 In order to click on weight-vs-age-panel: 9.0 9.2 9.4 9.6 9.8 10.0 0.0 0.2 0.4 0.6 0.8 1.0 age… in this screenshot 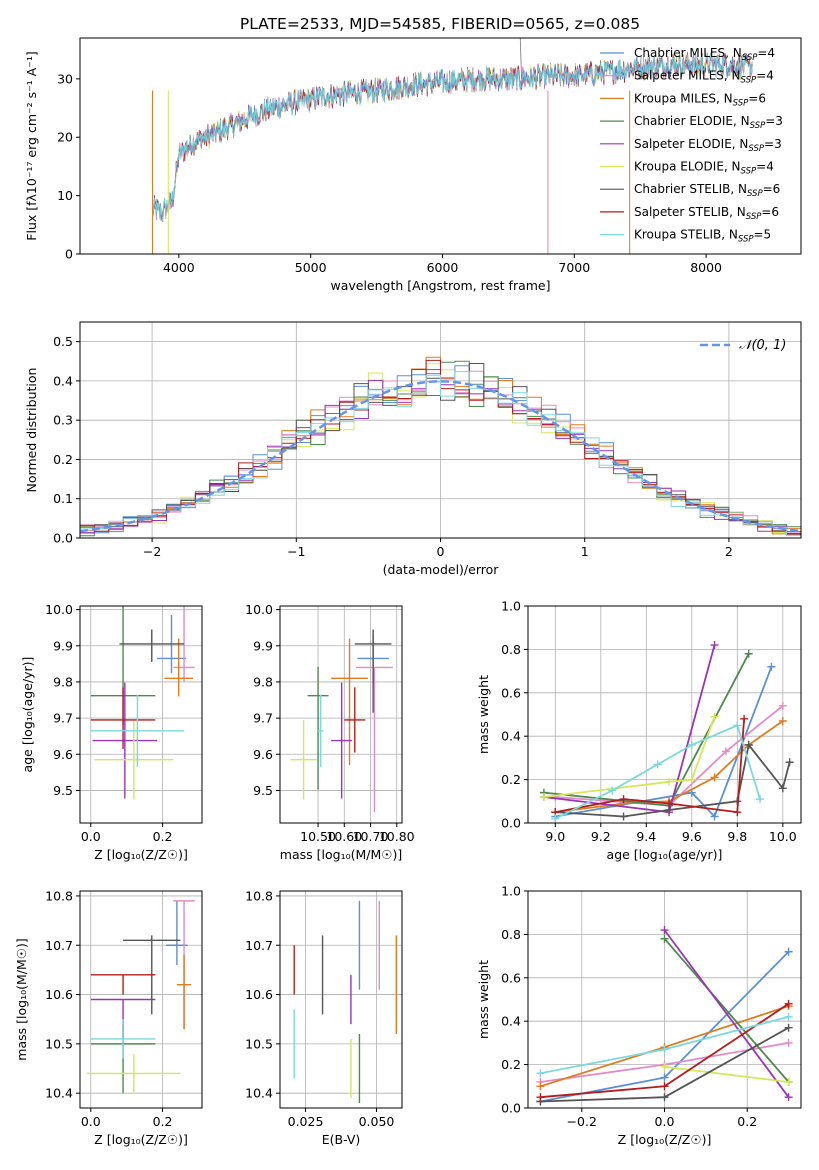, I will do `click(639, 730)`.